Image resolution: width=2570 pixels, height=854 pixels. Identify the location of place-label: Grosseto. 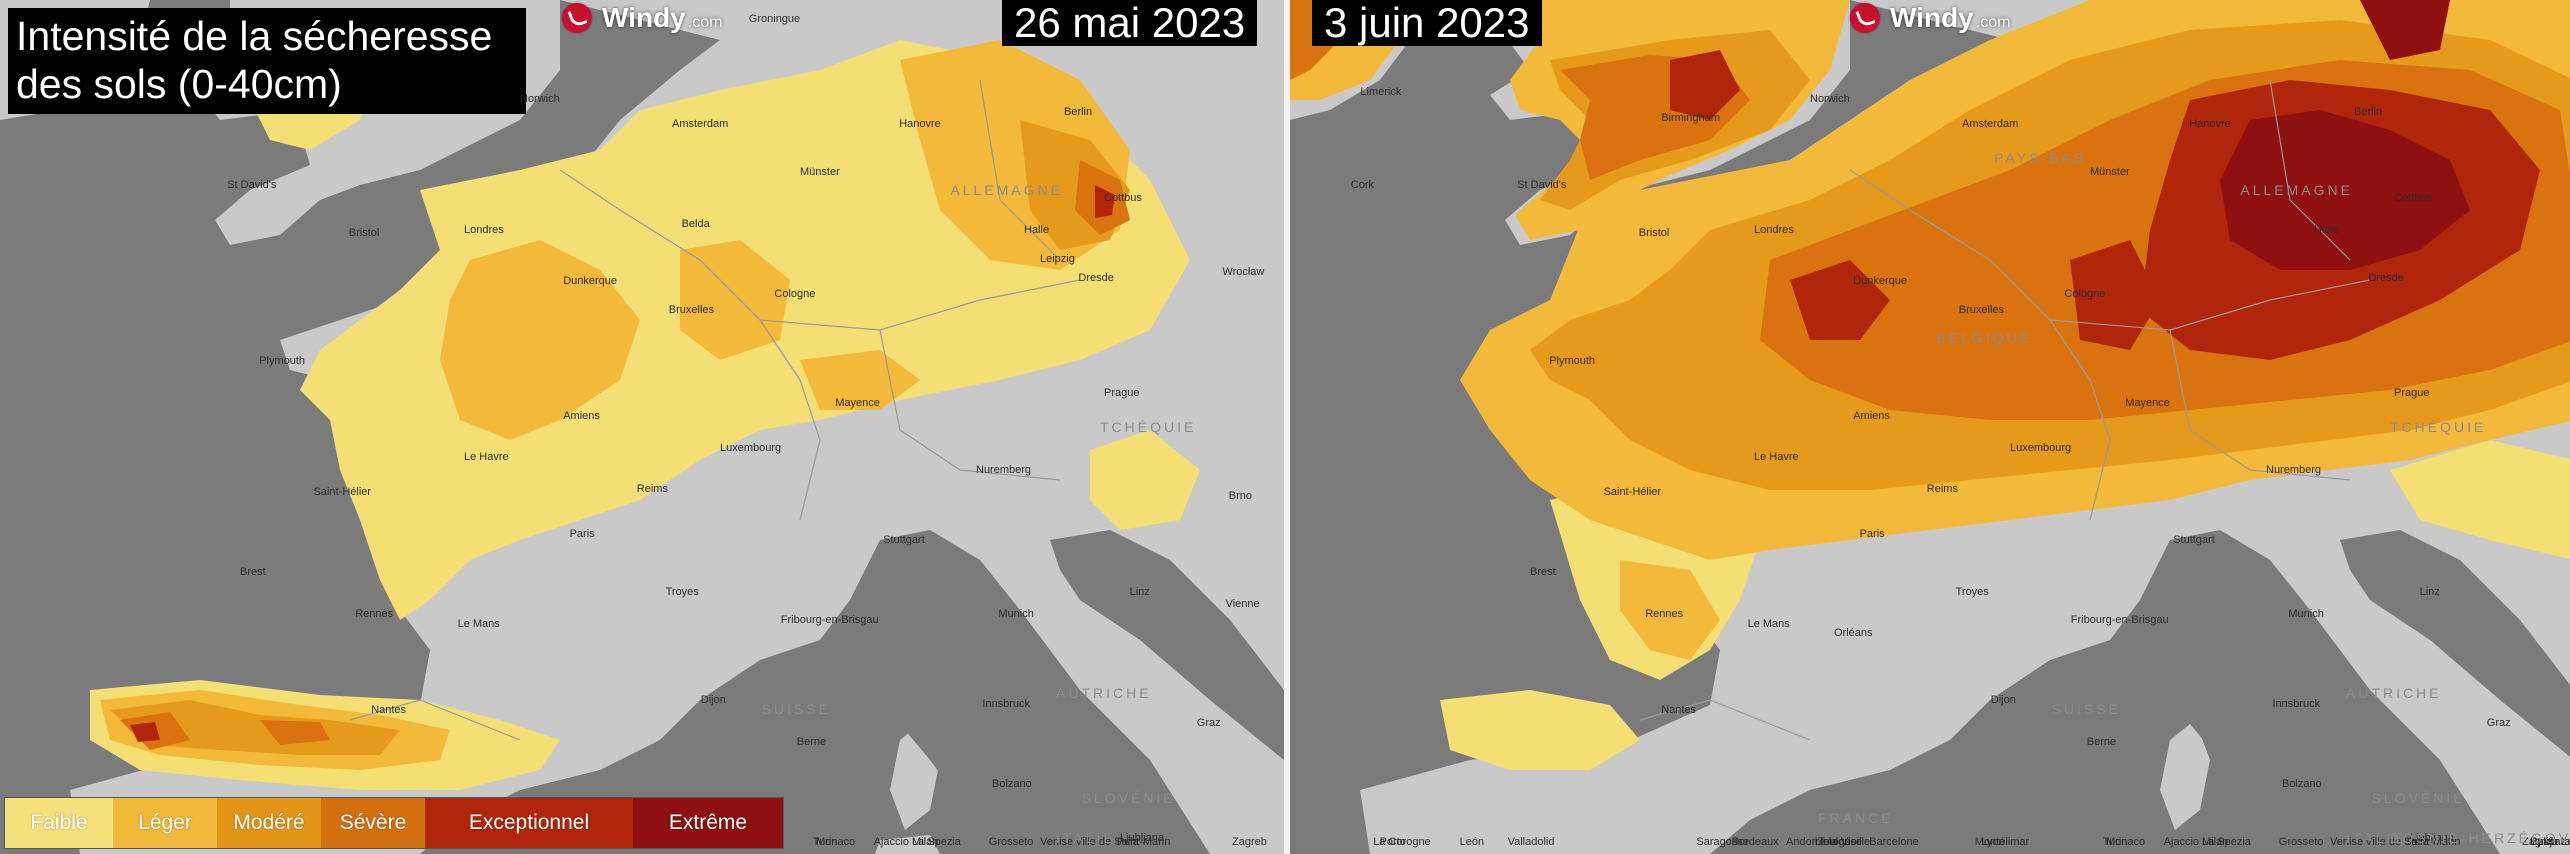
(2301, 842).